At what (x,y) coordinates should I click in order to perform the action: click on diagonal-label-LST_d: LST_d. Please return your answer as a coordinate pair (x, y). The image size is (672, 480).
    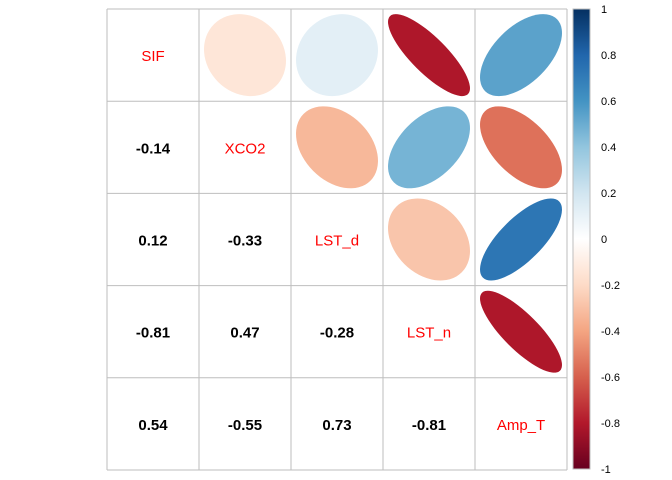
    Looking at the image, I should click on (337, 241).